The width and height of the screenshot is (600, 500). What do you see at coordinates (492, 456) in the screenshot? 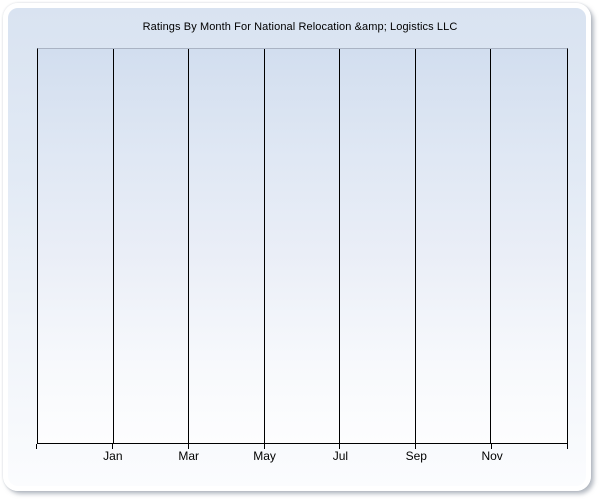
I see `x-axis-label: Nov` at bounding box center [492, 456].